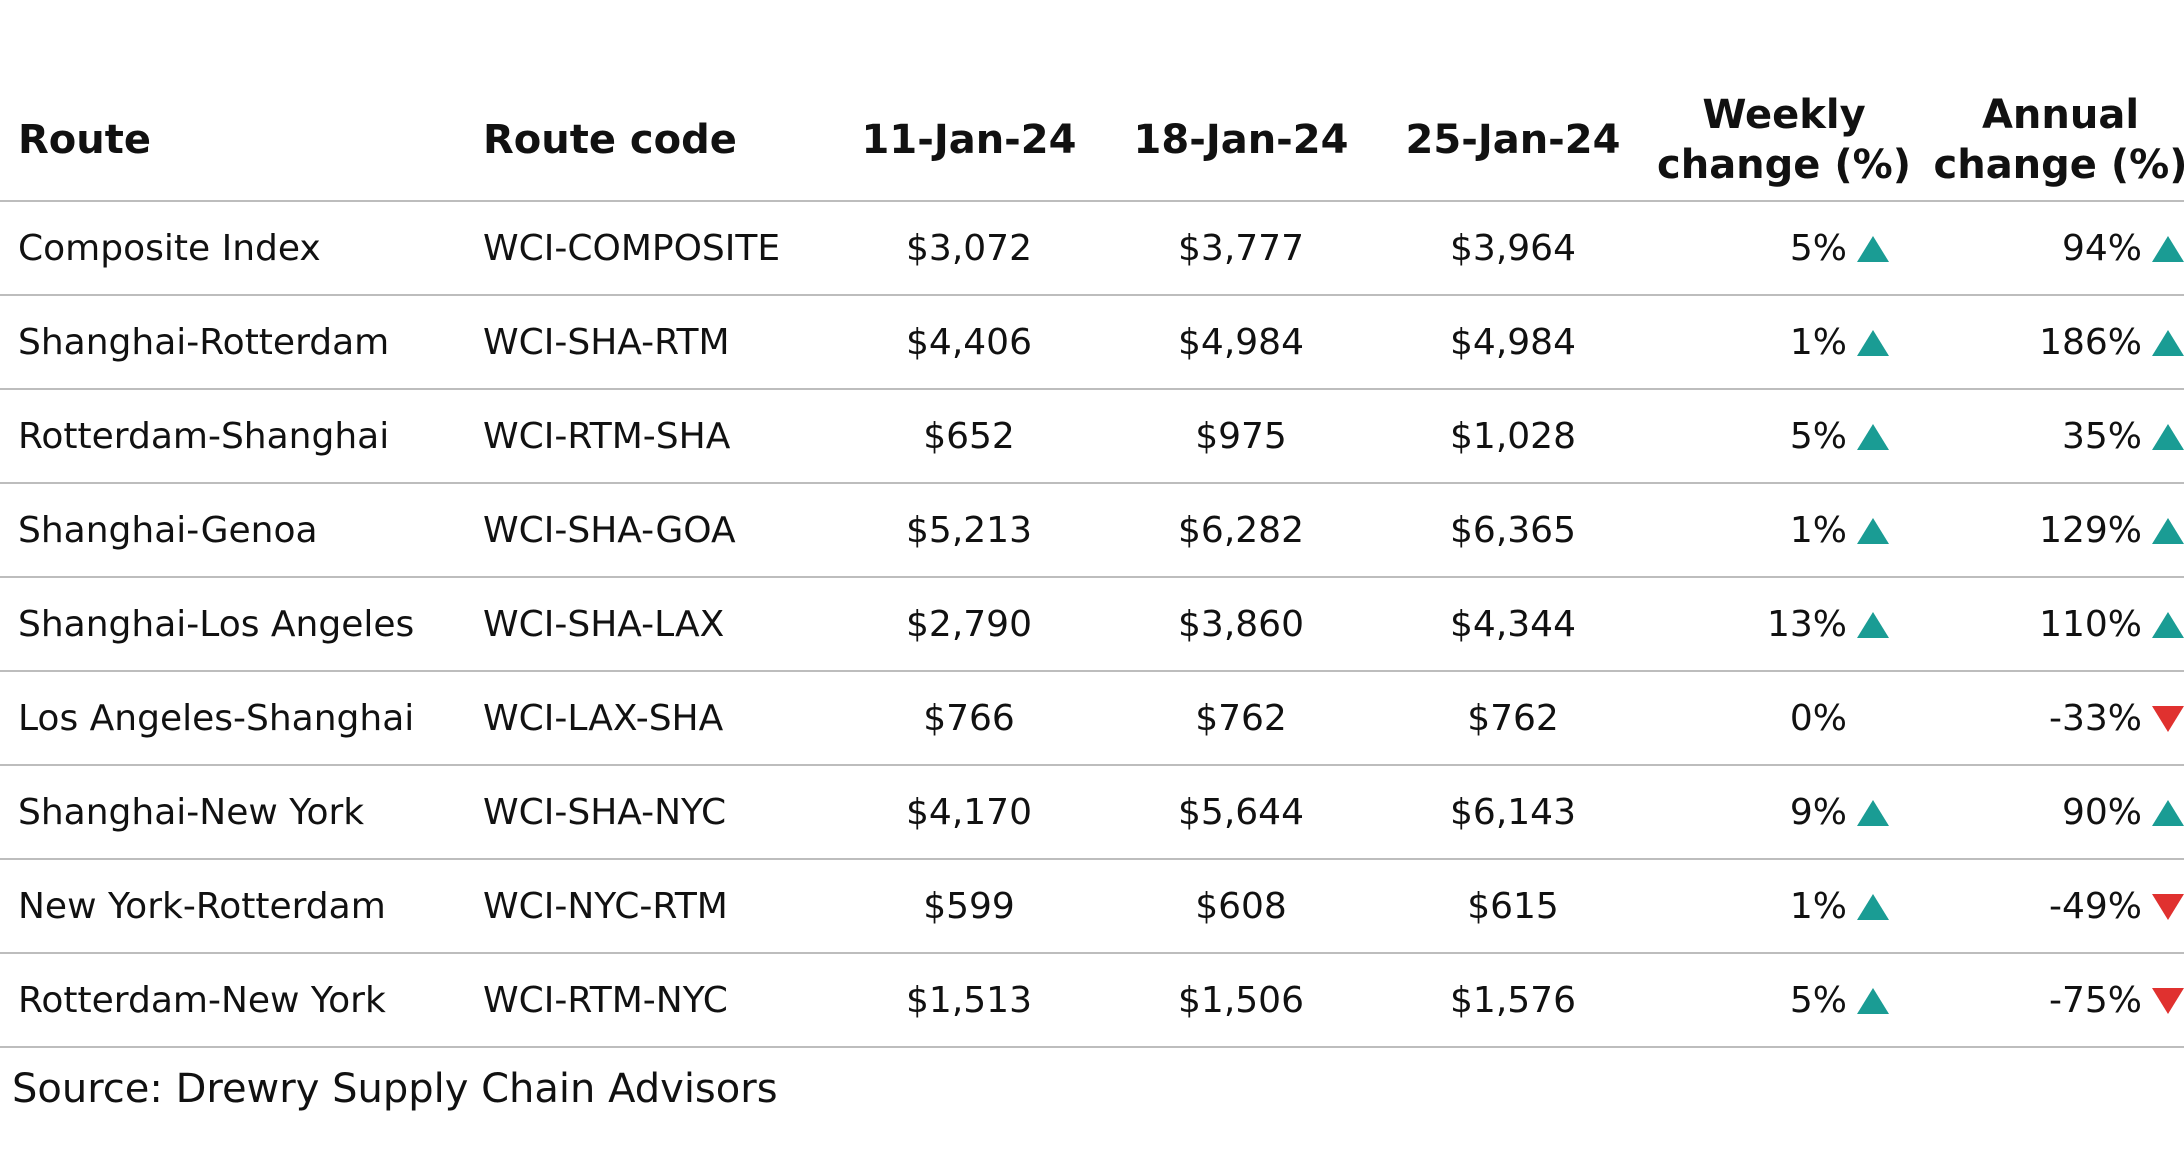 This screenshot has width=2184, height=1172. What do you see at coordinates (2051, 812) in the screenshot?
I see `annual-change-cell: 90%` at bounding box center [2051, 812].